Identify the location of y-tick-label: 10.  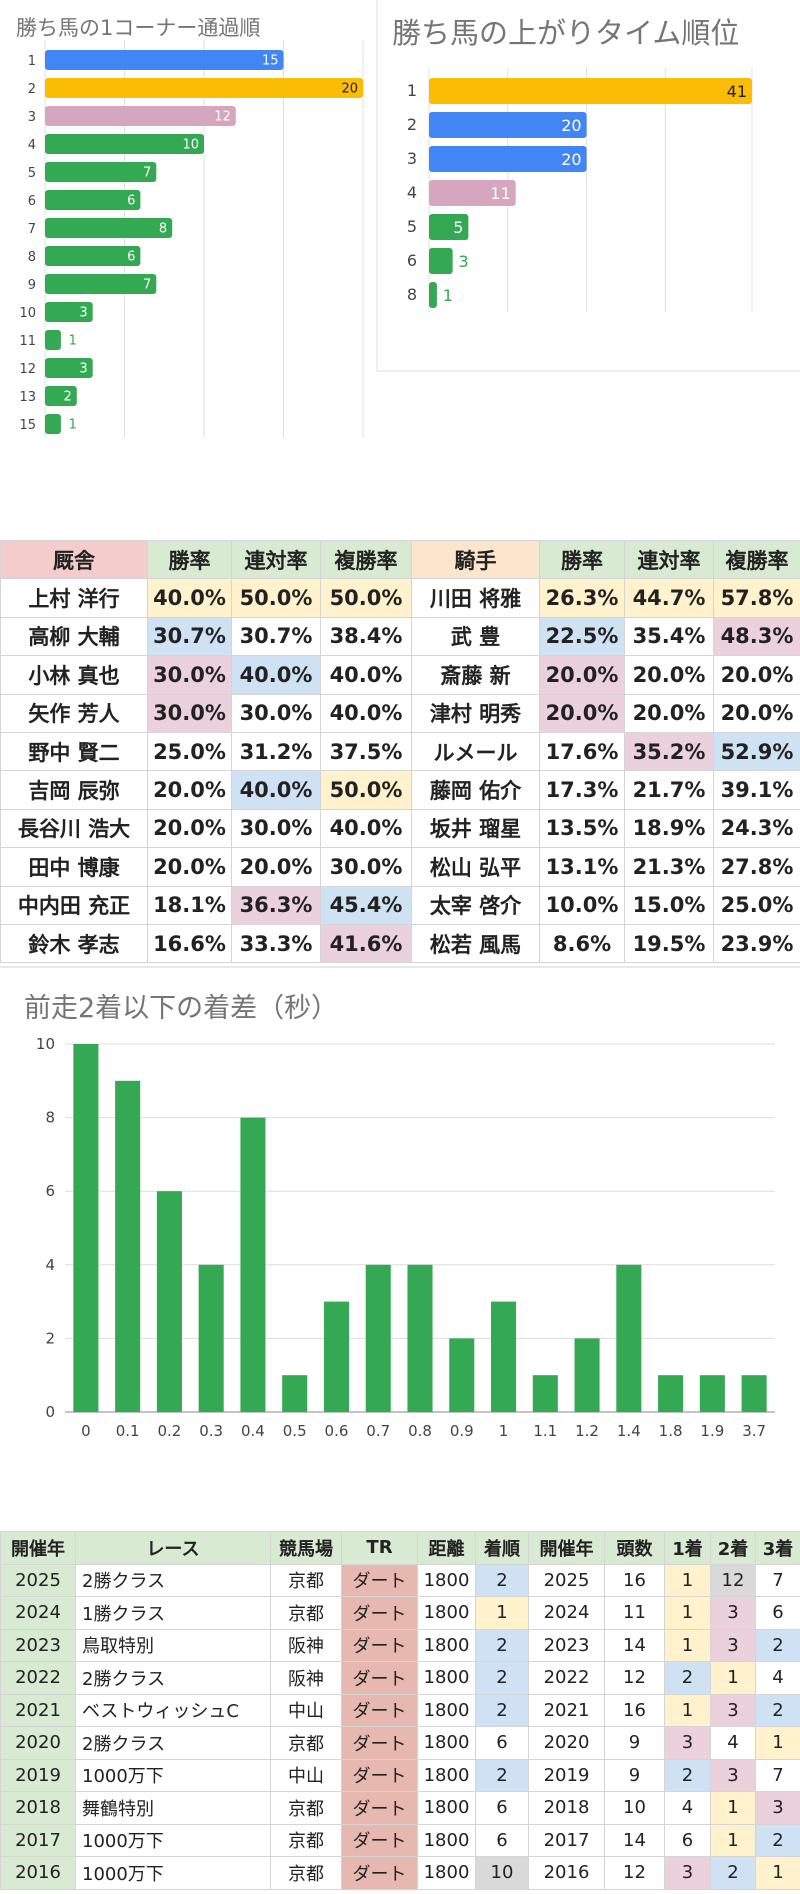
(45, 1044).